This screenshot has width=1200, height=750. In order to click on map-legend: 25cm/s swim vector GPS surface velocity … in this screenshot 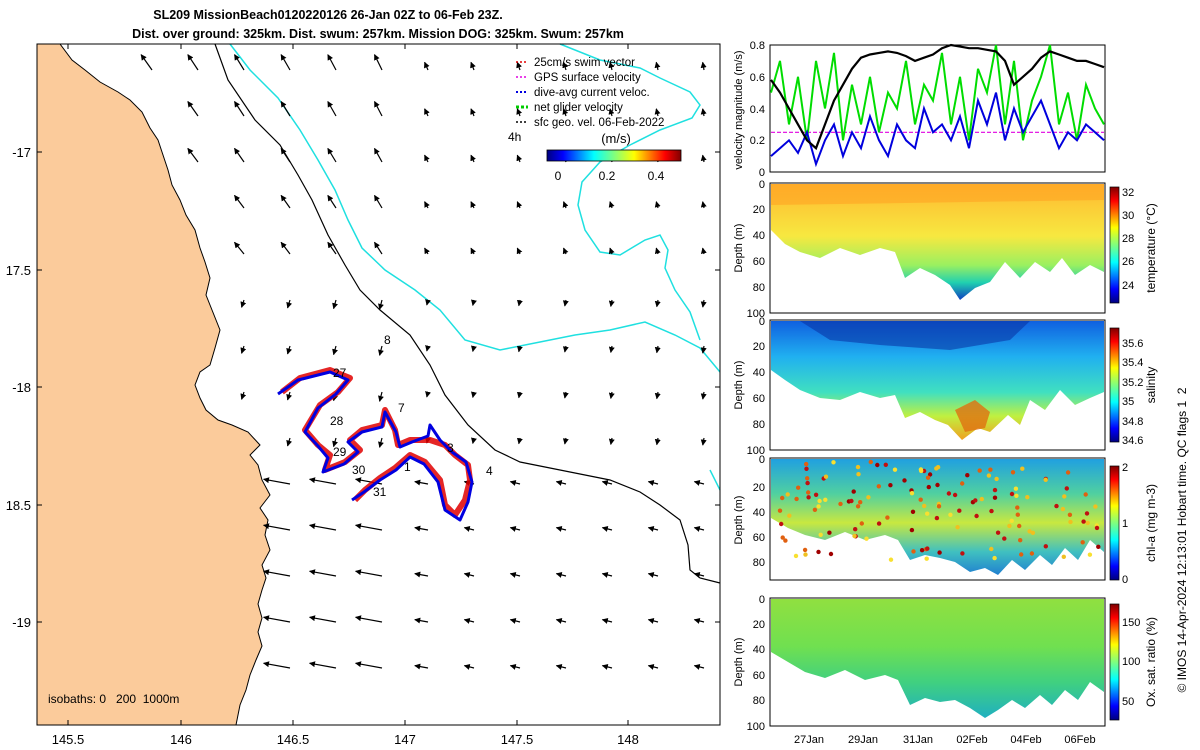, I will do `click(590, 93)`.